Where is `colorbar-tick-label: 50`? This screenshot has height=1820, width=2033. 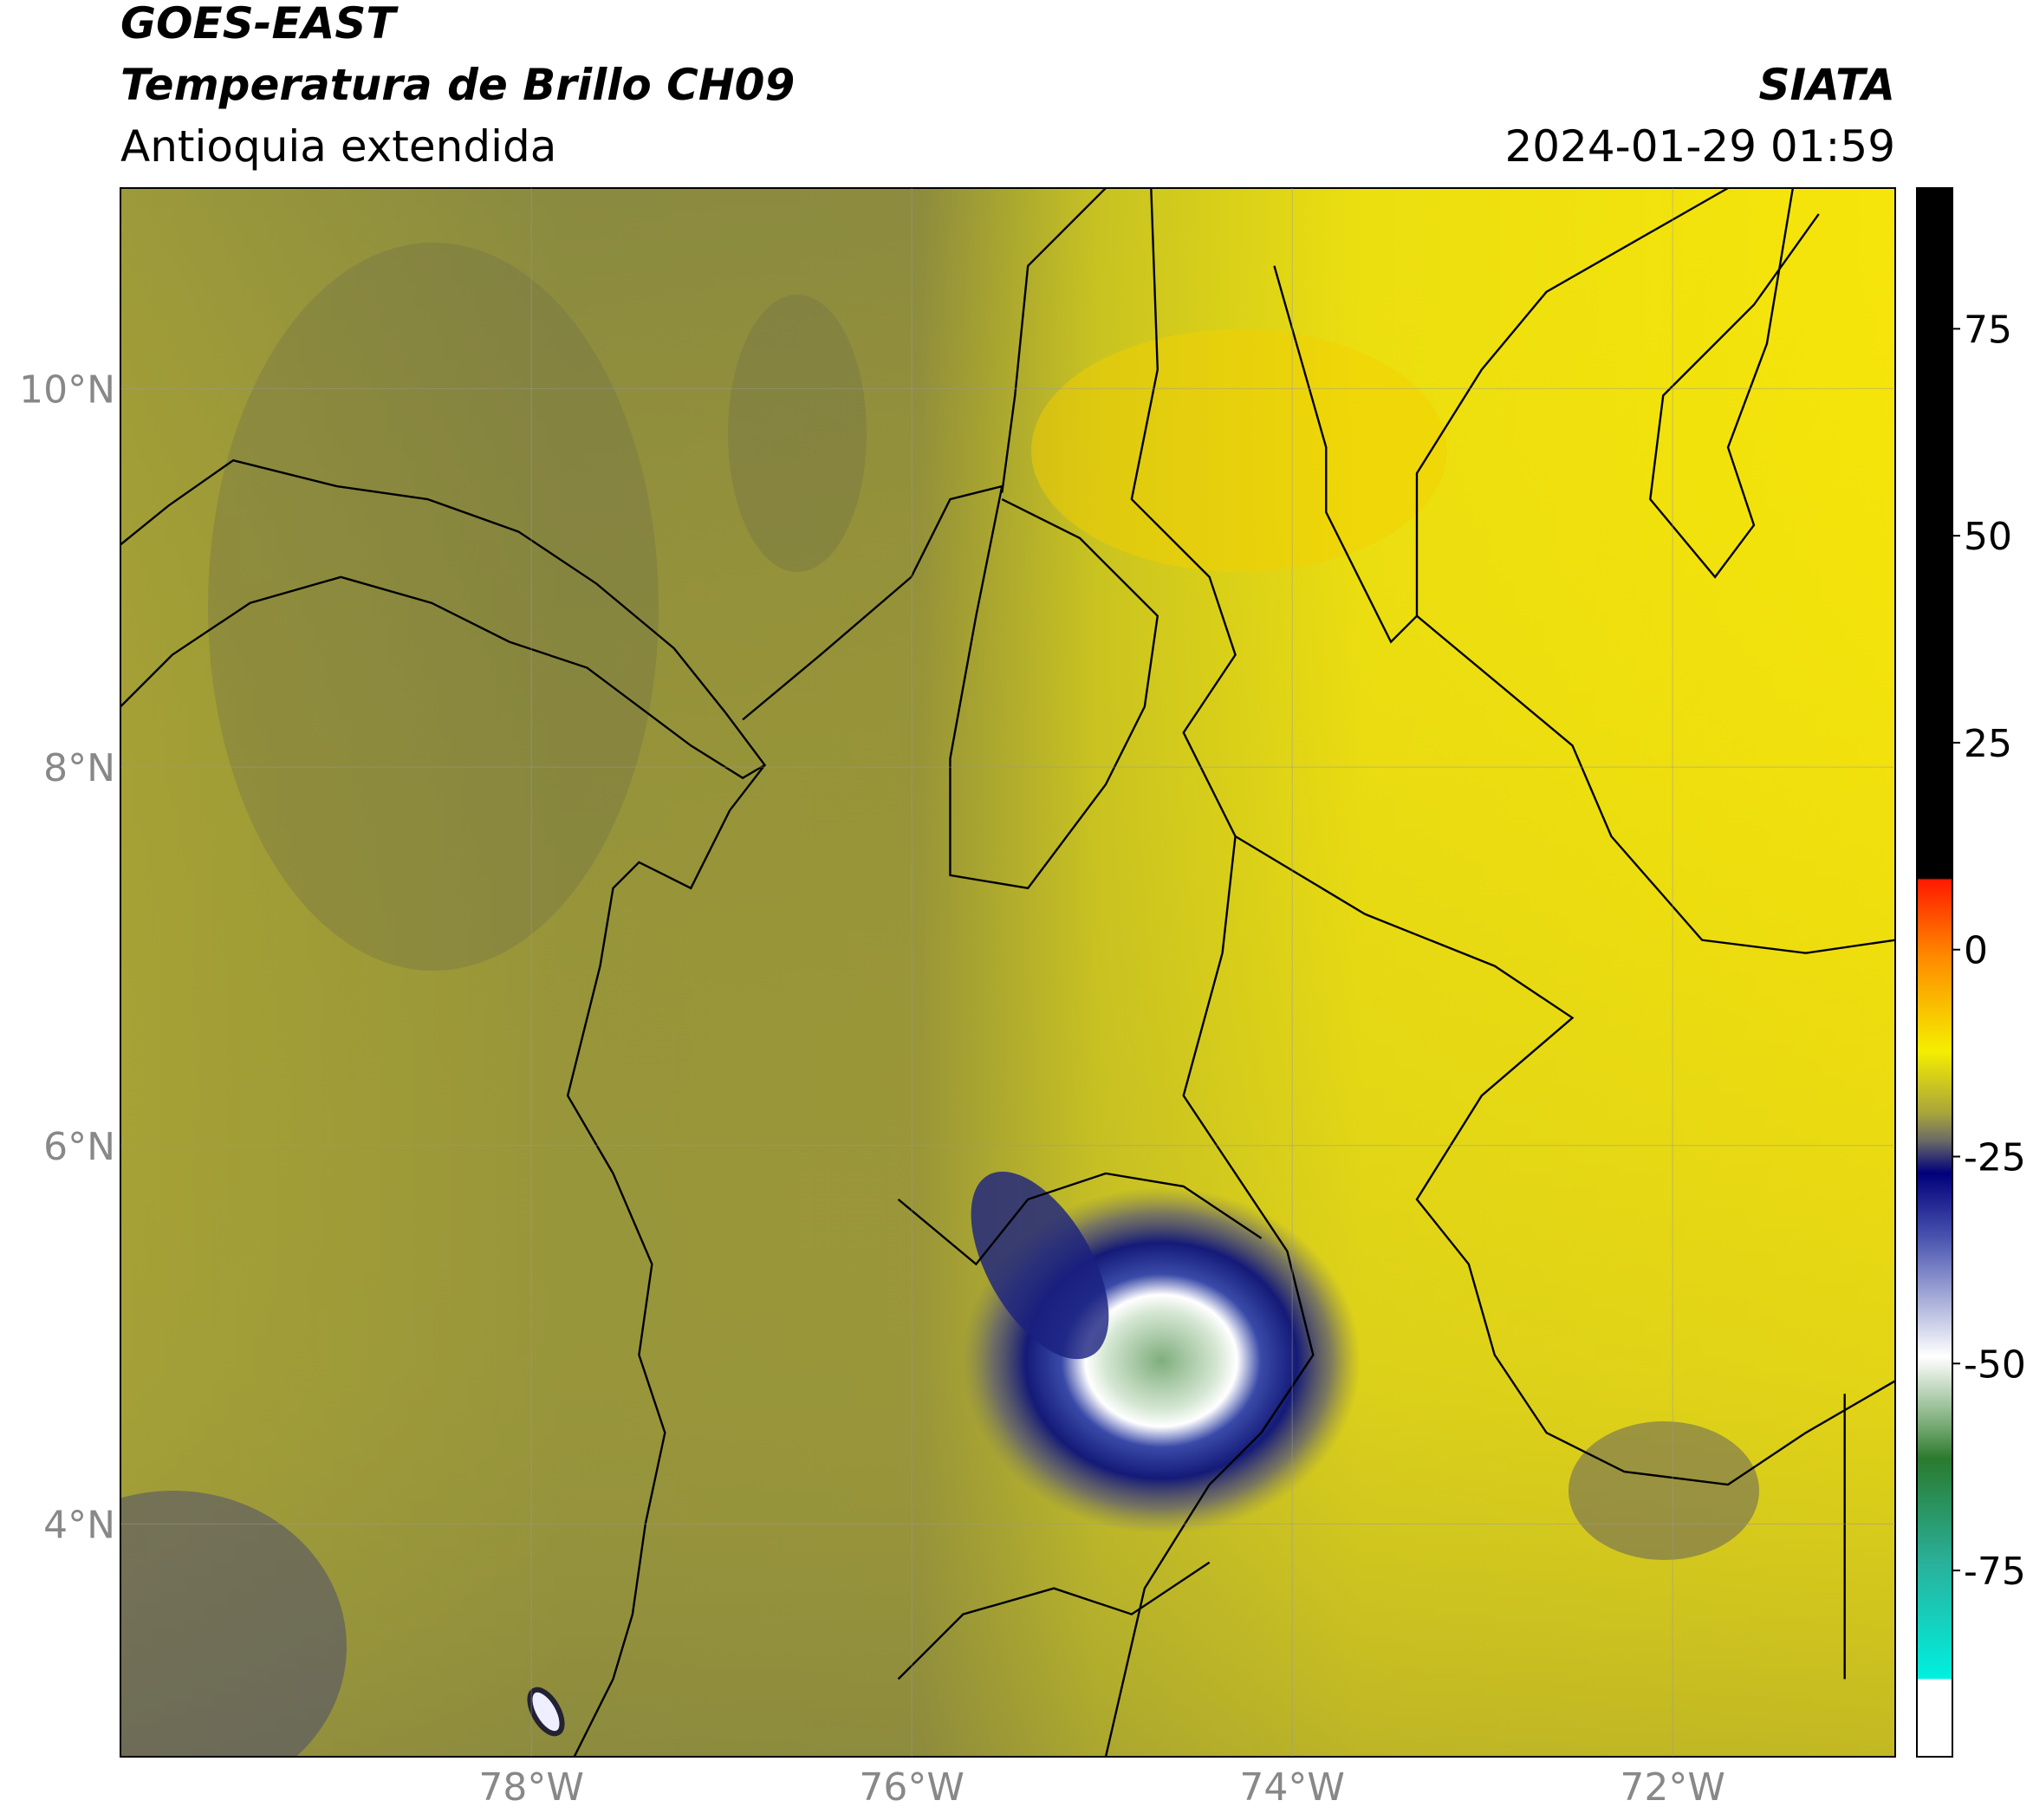 colorbar-tick-label: 50 is located at coordinates (1988, 537).